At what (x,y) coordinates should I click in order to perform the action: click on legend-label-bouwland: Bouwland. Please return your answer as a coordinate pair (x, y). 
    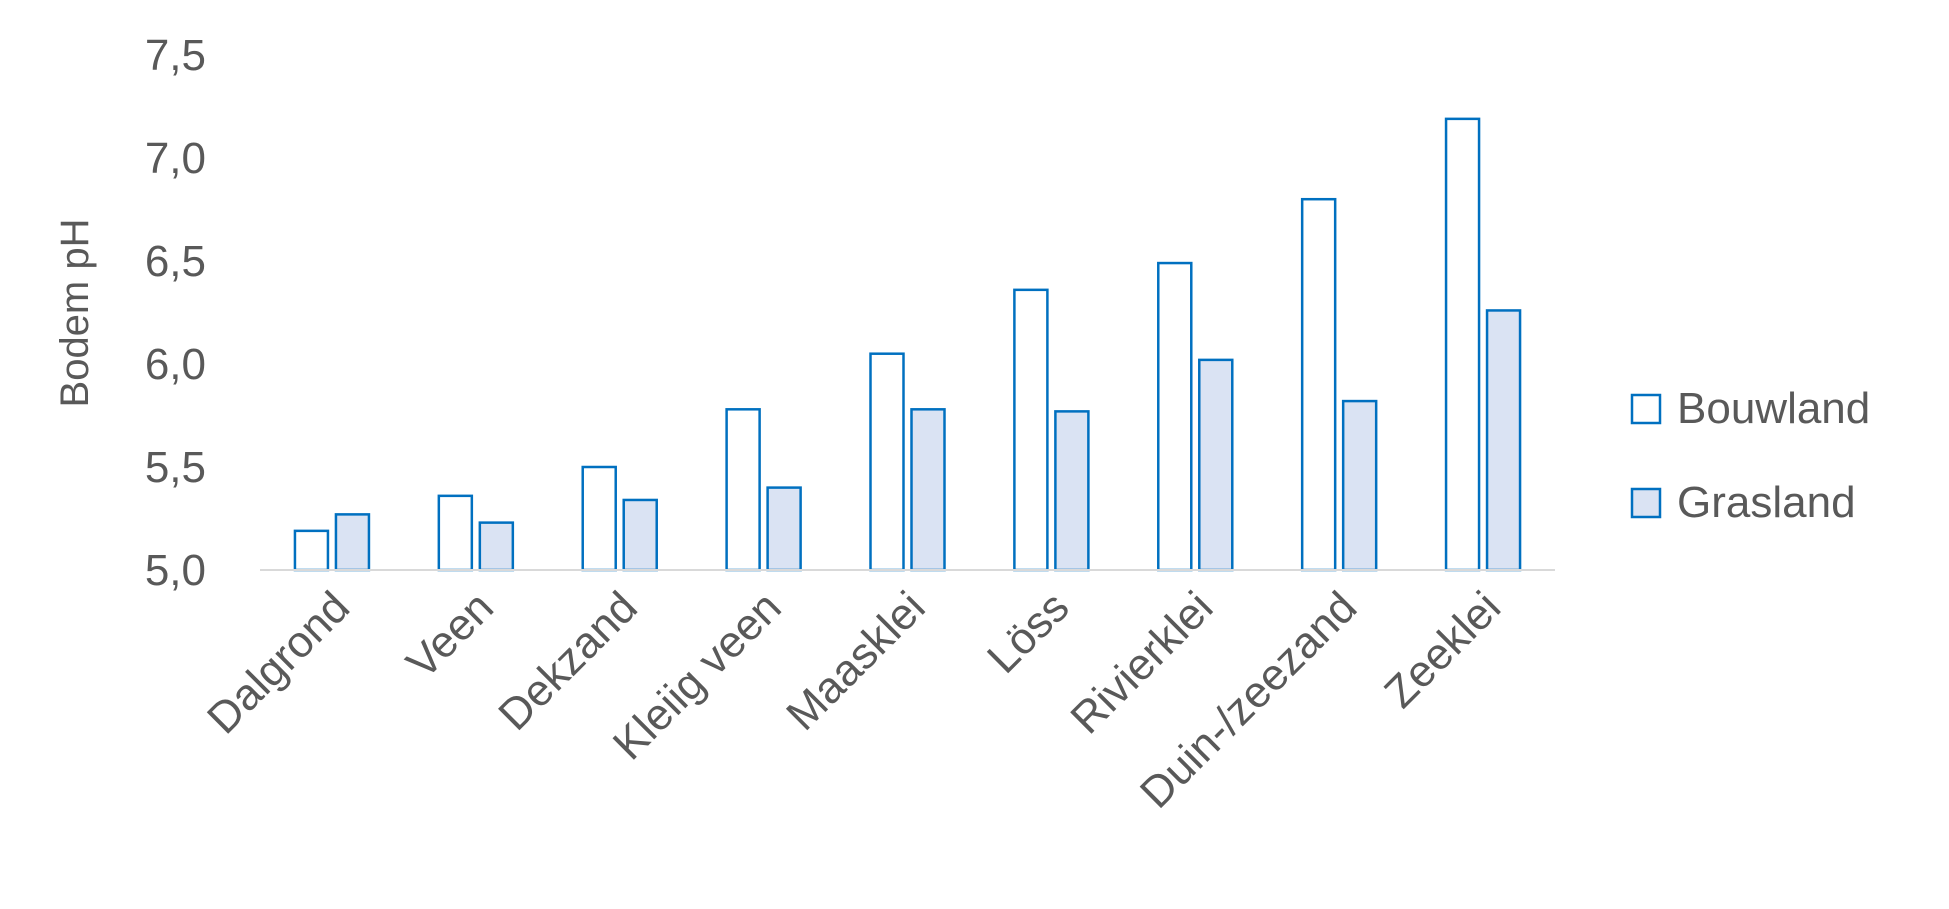
    Looking at the image, I should click on (1773, 408).